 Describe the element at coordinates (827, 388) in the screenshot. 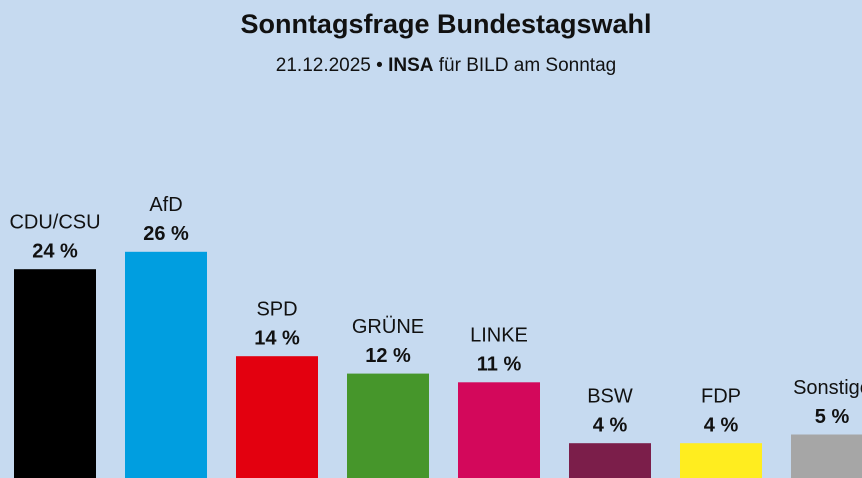

I see `category-label: Sonstige` at that location.